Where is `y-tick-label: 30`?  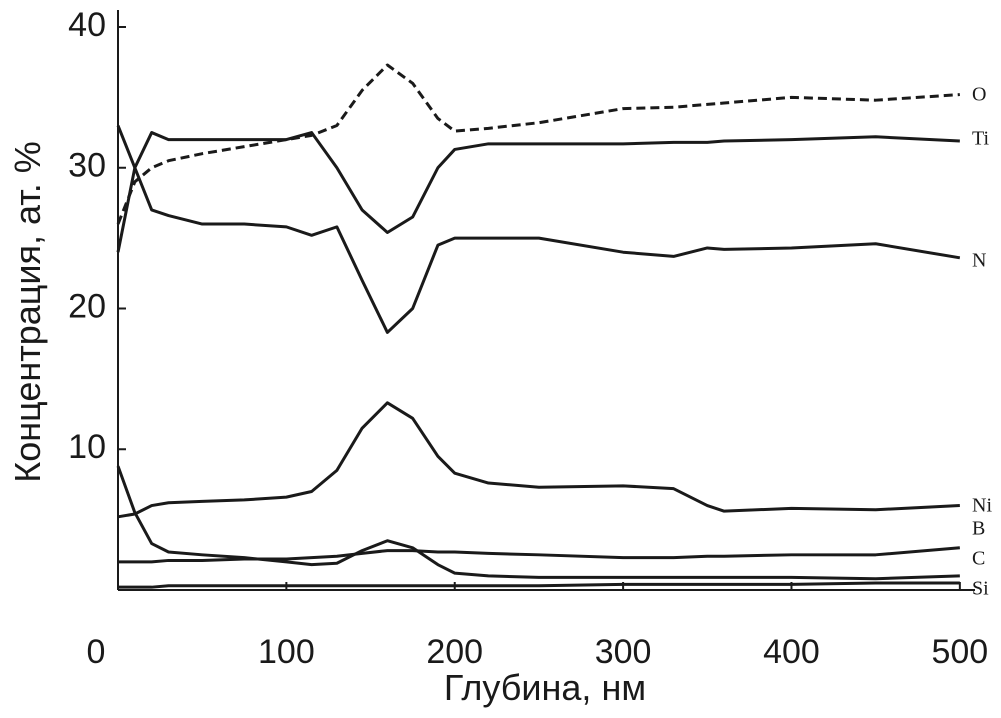 y-tick-label: 30 is located at coordinates (87, 166).